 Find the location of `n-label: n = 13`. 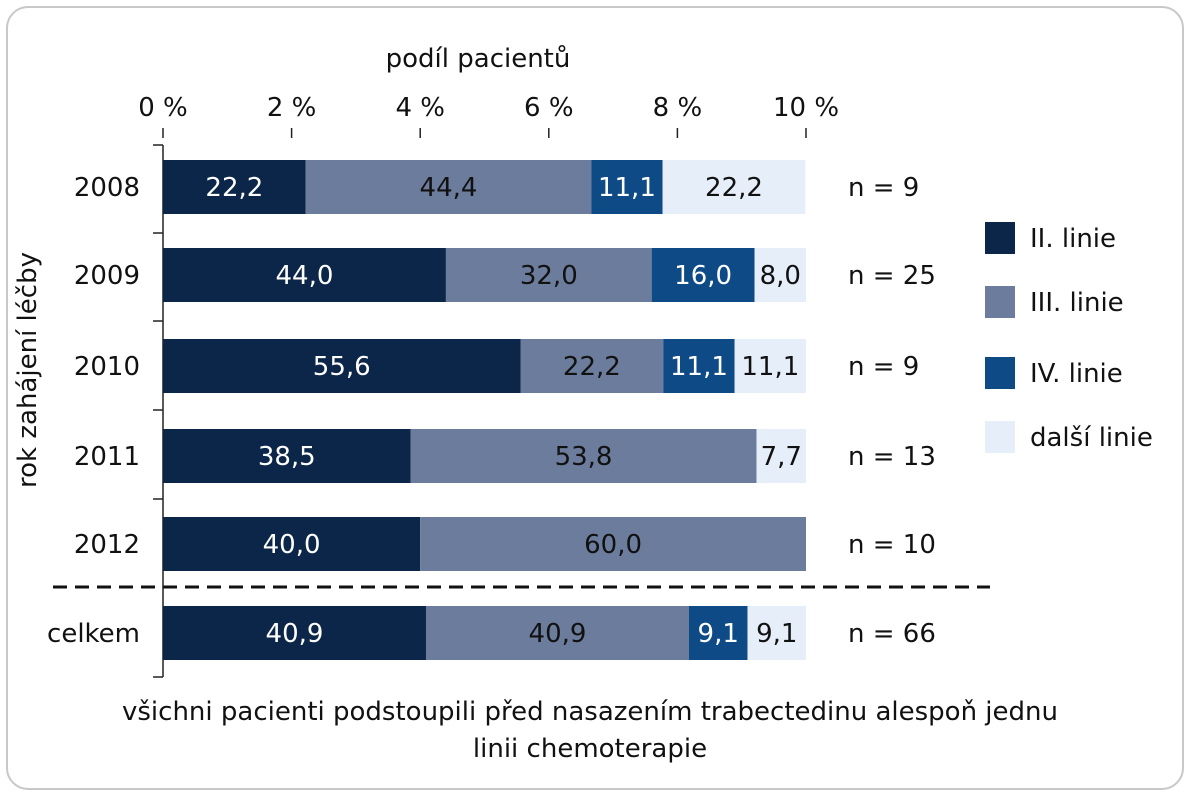

n-label: n = 13 is located at coordinates (892, 457).